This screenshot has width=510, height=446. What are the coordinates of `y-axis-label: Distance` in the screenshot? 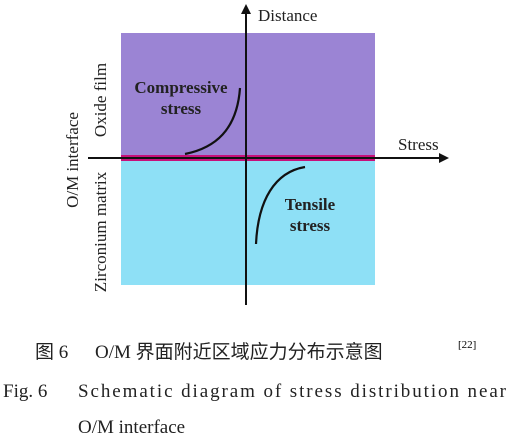 It's located at (287, 15).